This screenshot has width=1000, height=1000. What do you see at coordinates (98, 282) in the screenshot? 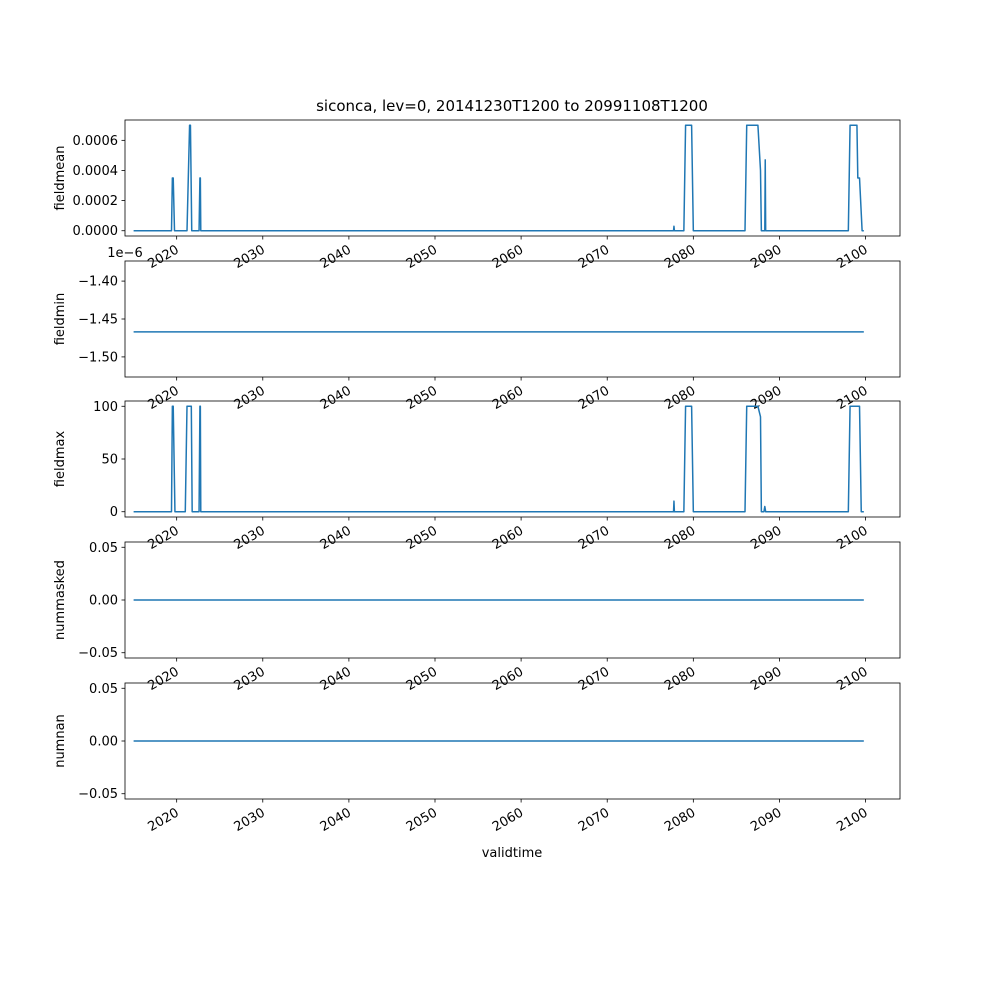
I see `y-tick-label: −1.40` at bounding box center [98, 282].